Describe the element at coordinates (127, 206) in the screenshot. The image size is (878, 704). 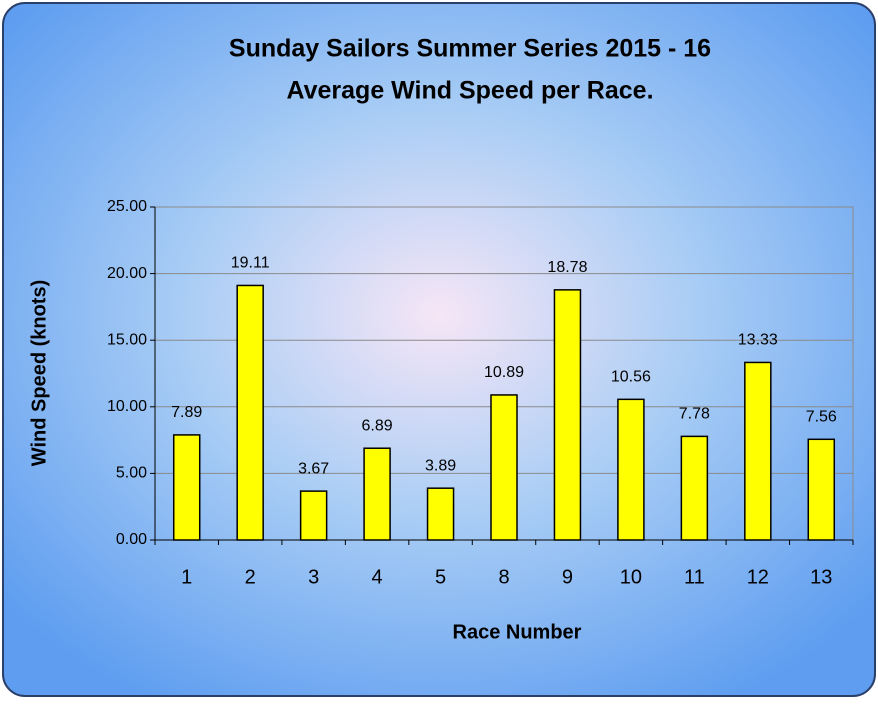
I see `y-tick-label: 25.00` at that location.